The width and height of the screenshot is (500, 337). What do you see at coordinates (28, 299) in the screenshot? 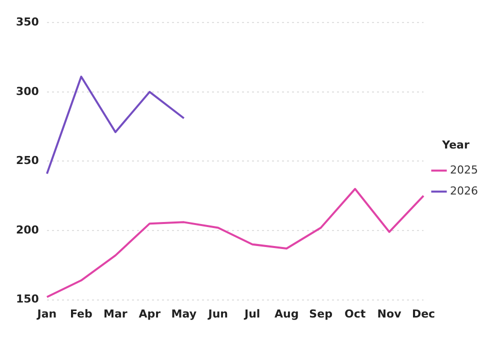
I see `y-tick-label: 150` at bounding box center [28, 299].